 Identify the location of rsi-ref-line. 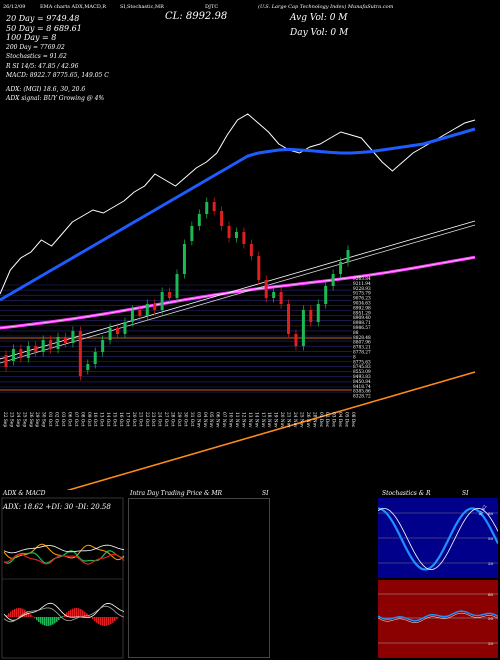
(438, 617).